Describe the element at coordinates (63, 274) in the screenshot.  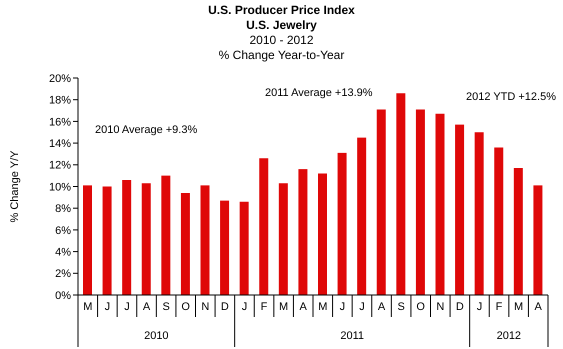
I see `y-tick-label: 2%` at that location.